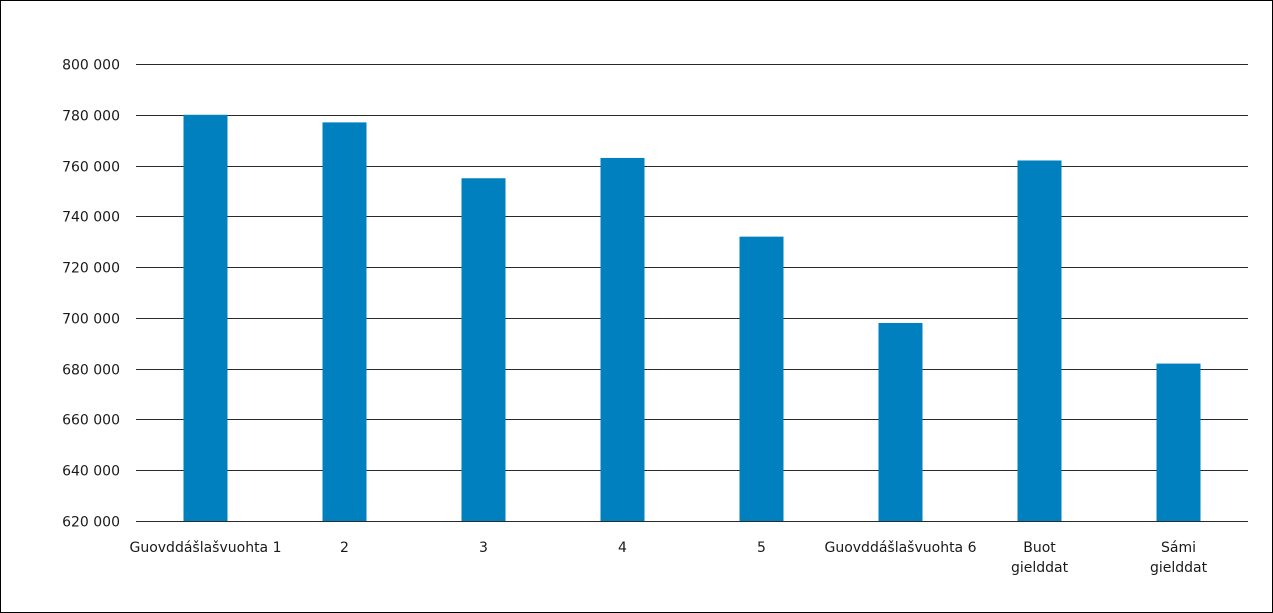  Describe the element at coordinates (91, 320) in the screenshot. I see `y-tick-label: 700 000` at that location.